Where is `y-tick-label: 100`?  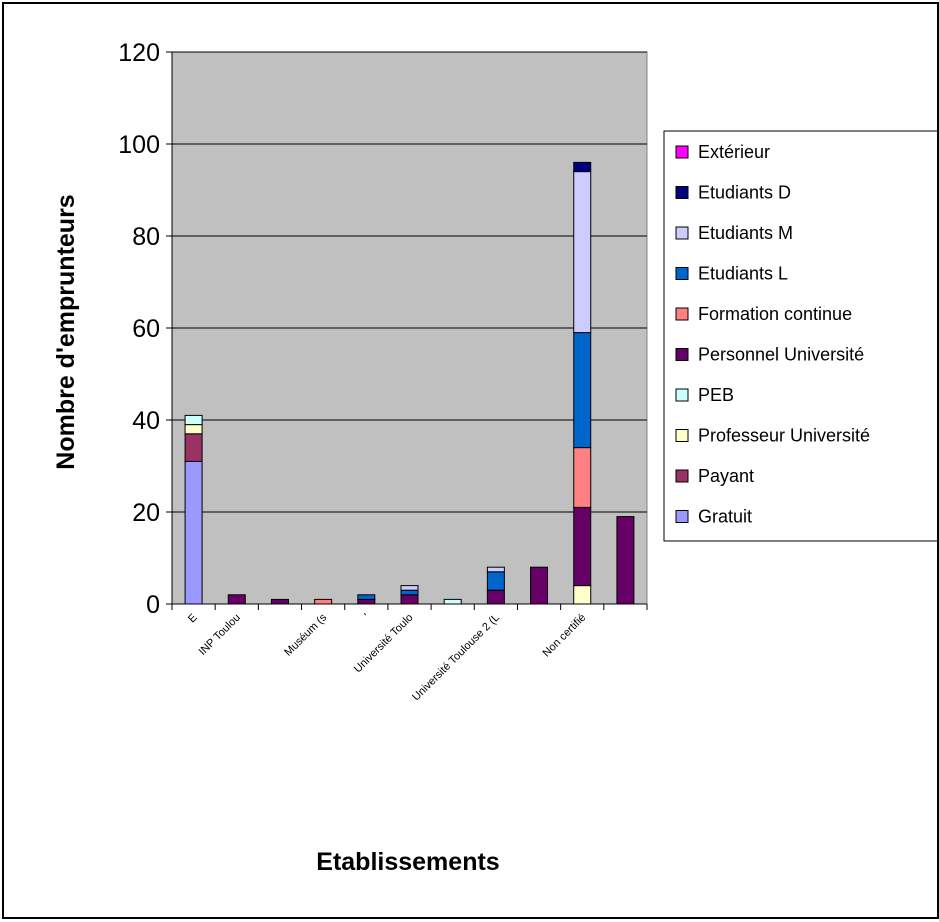
y-tick-label: 100 is located at coordinates (139, 145).